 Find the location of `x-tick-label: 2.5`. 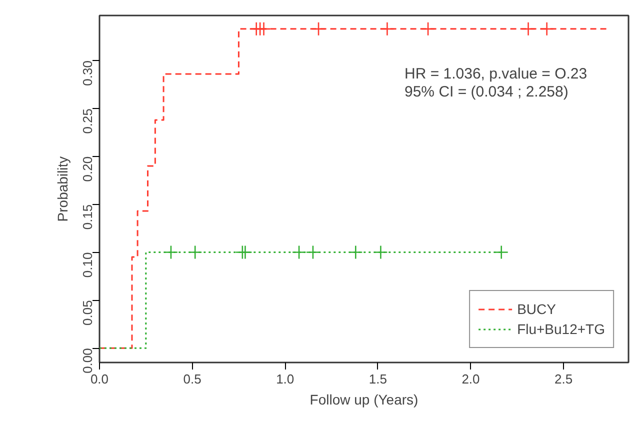

x-tick-label: 2.5 is located at coordinates (563, 379).